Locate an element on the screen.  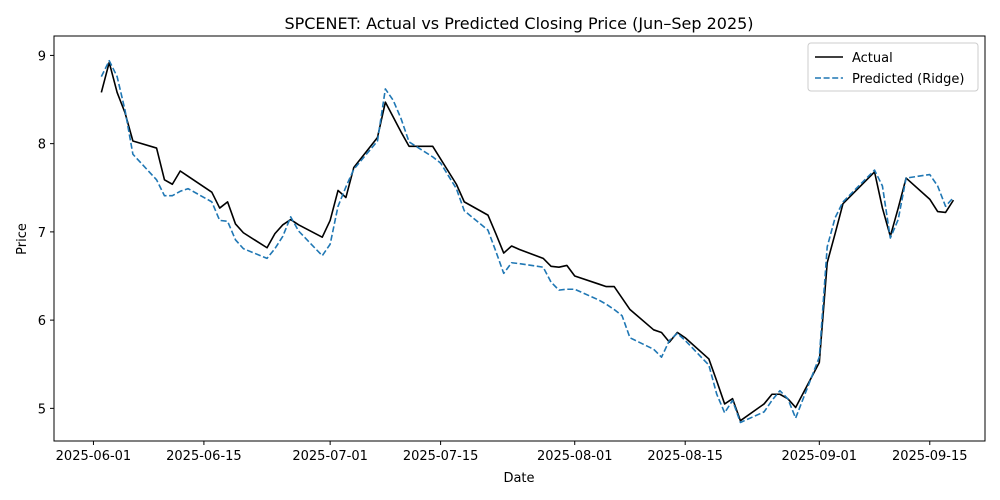
legend-entry: Predicted (Ridge) is located at coordinates (908, 79).